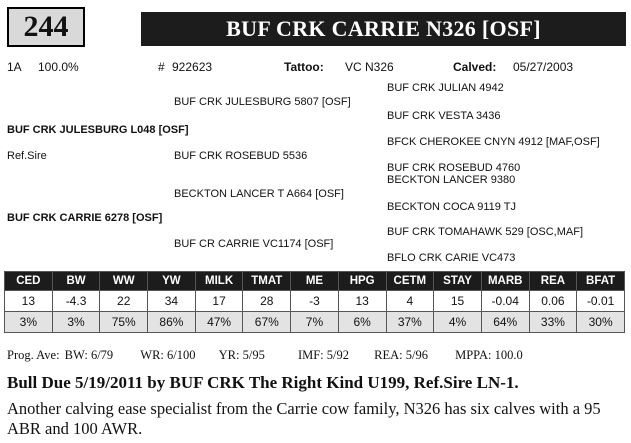 This screenshot has height=443, width=631. Describe the element at coordinates (600, 301) in the screenshot. I see `epd-value: -0.01` at that location.